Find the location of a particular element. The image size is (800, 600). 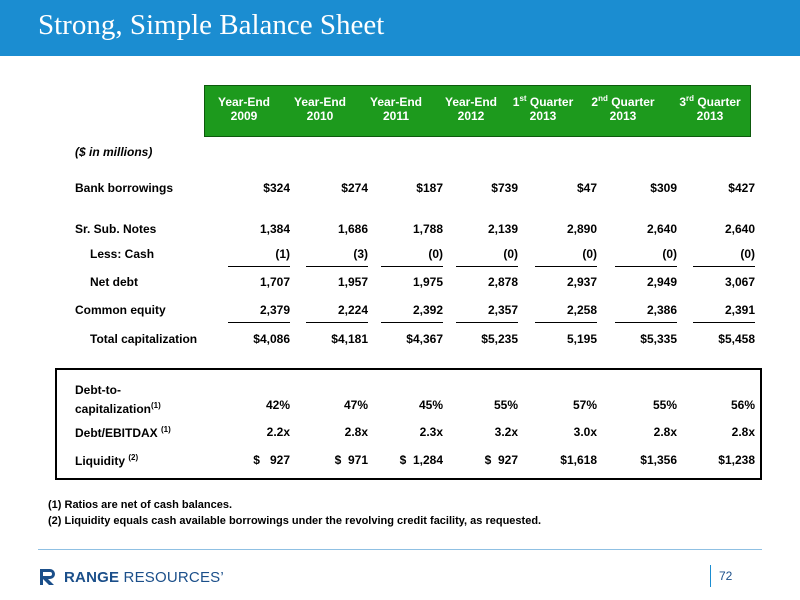

table-cell: 2,224 is located at coordinates (352, 310).